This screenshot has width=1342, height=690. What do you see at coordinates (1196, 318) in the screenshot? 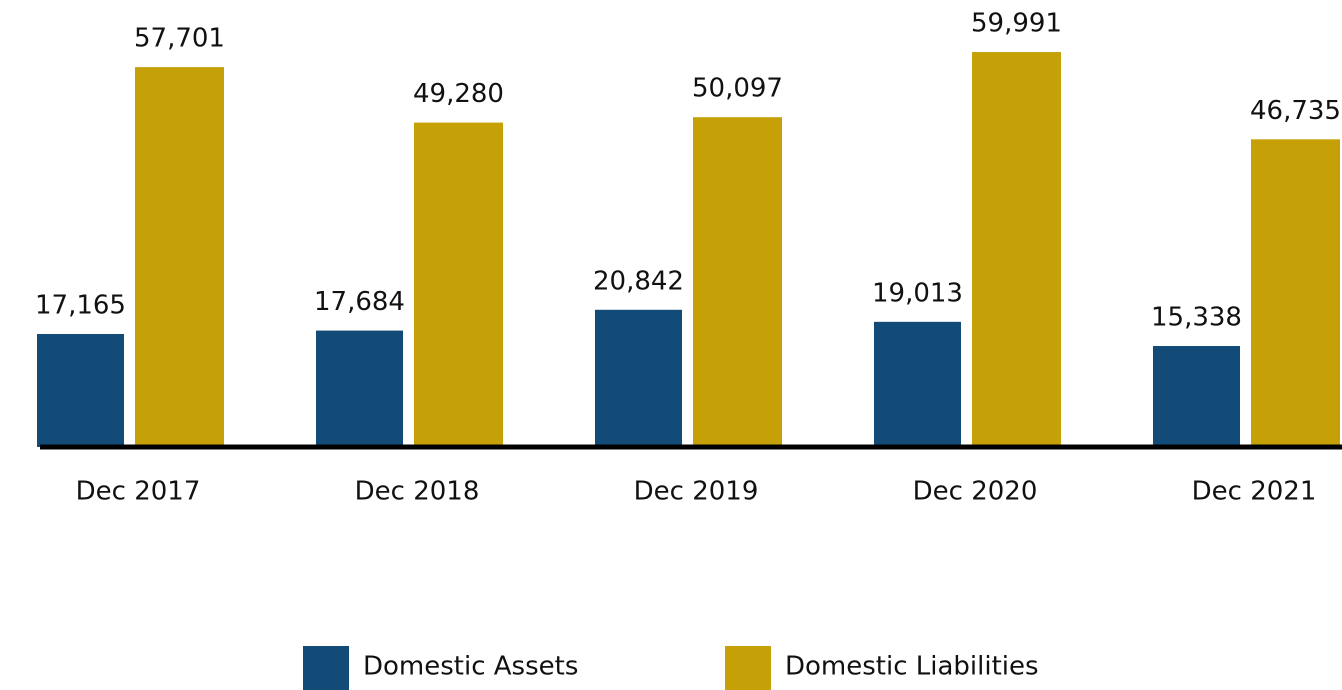
I see `value-label: 15,338` at bounding box center [1196, 318].